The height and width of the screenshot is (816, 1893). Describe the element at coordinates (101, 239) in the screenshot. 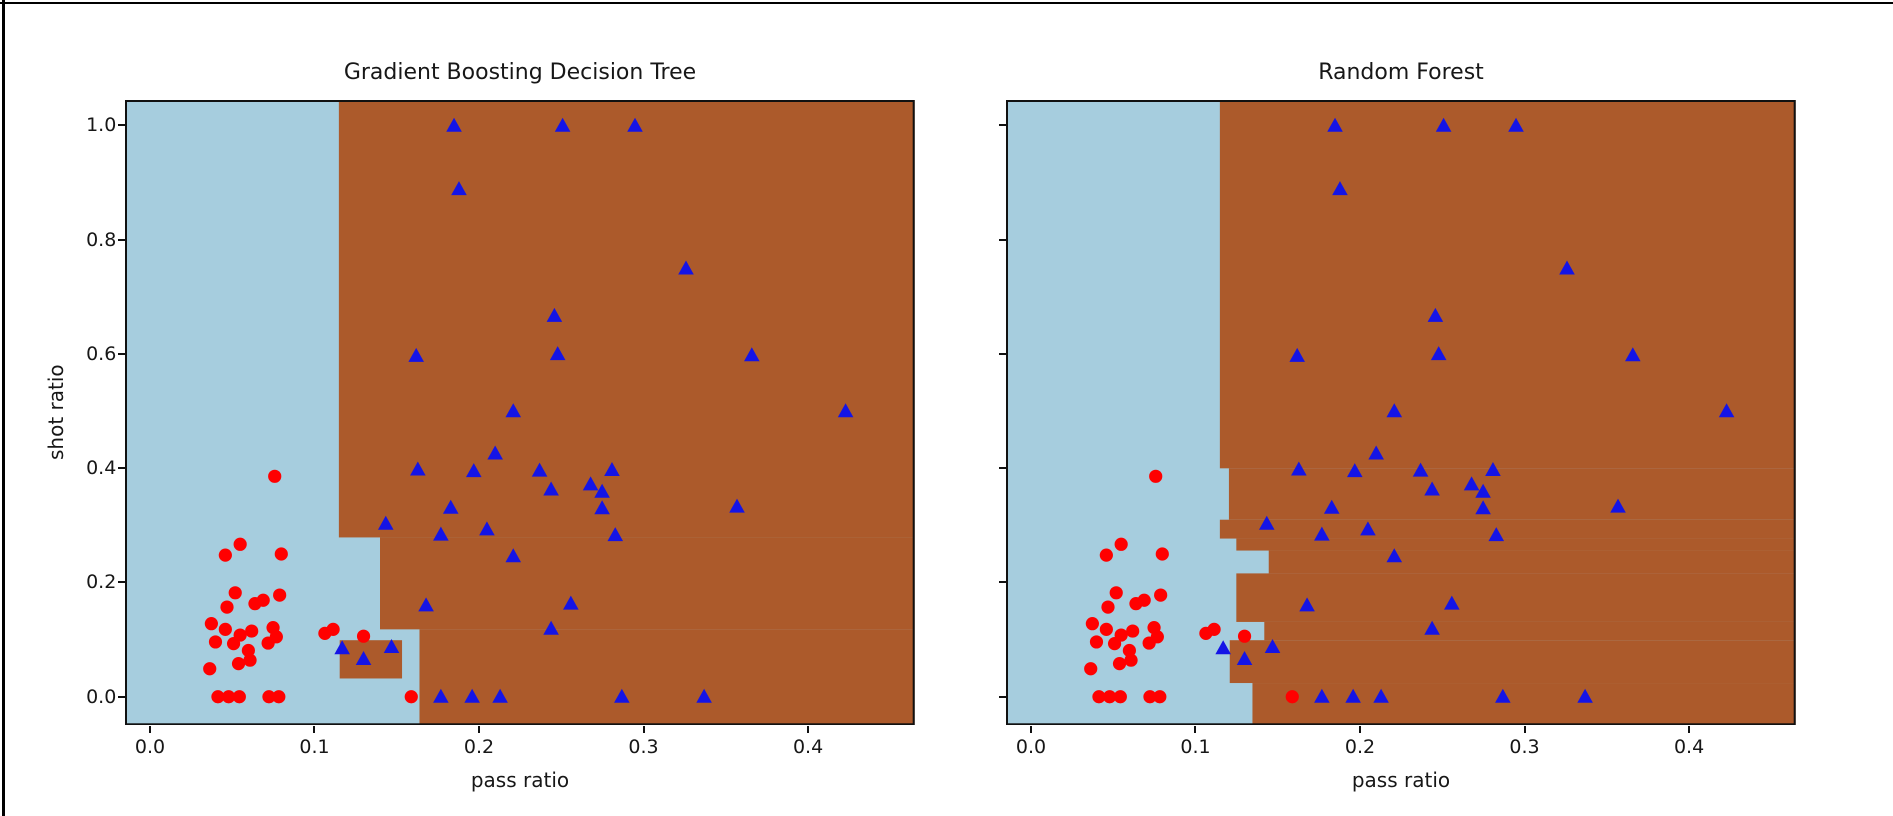

I see `y-tick-label: 0.8` at that location.